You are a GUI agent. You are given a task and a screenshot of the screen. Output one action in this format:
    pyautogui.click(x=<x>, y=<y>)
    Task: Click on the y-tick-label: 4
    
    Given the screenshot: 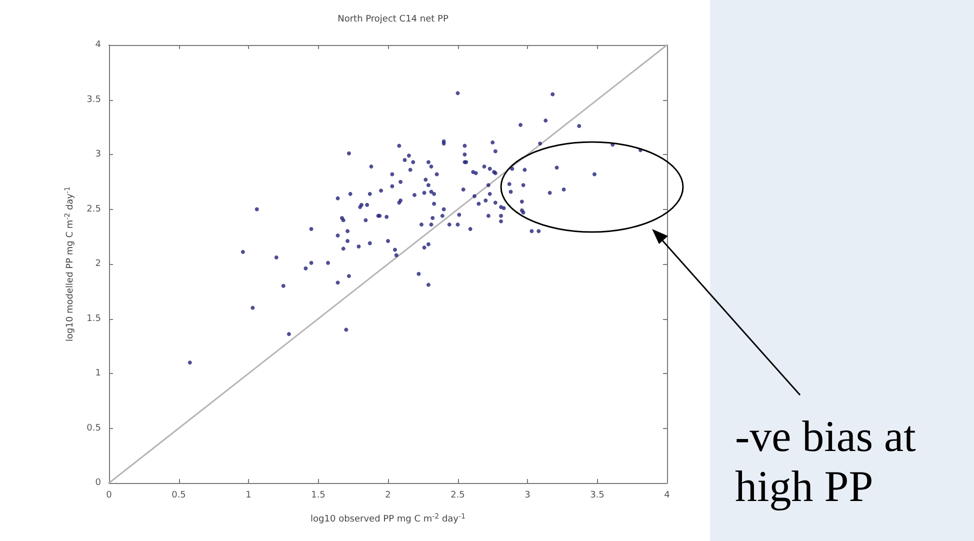 What is the action you would take?
    pyautogui.click(x=98, y=45)
    